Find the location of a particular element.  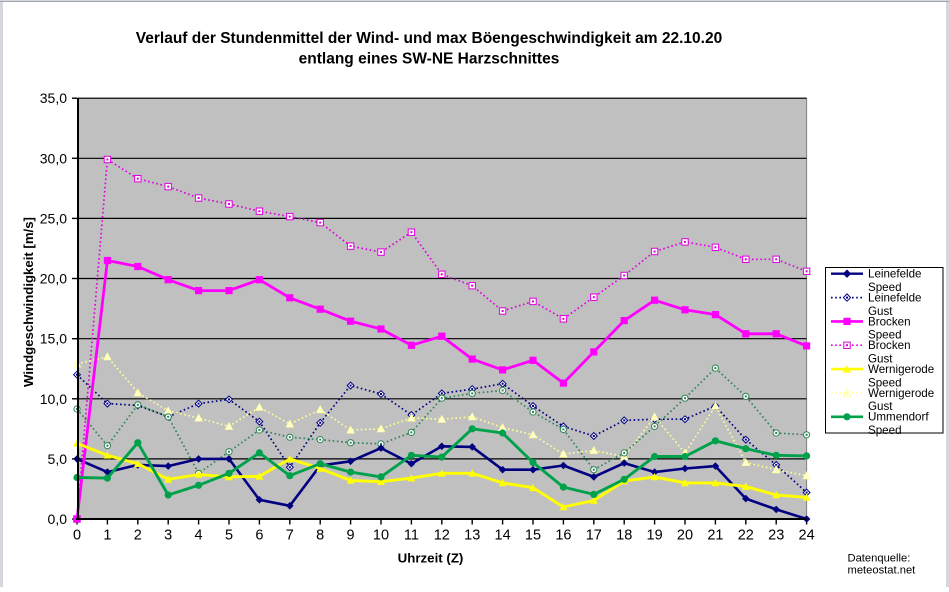

svg-text: 1 is located at coordinates (107, 536).